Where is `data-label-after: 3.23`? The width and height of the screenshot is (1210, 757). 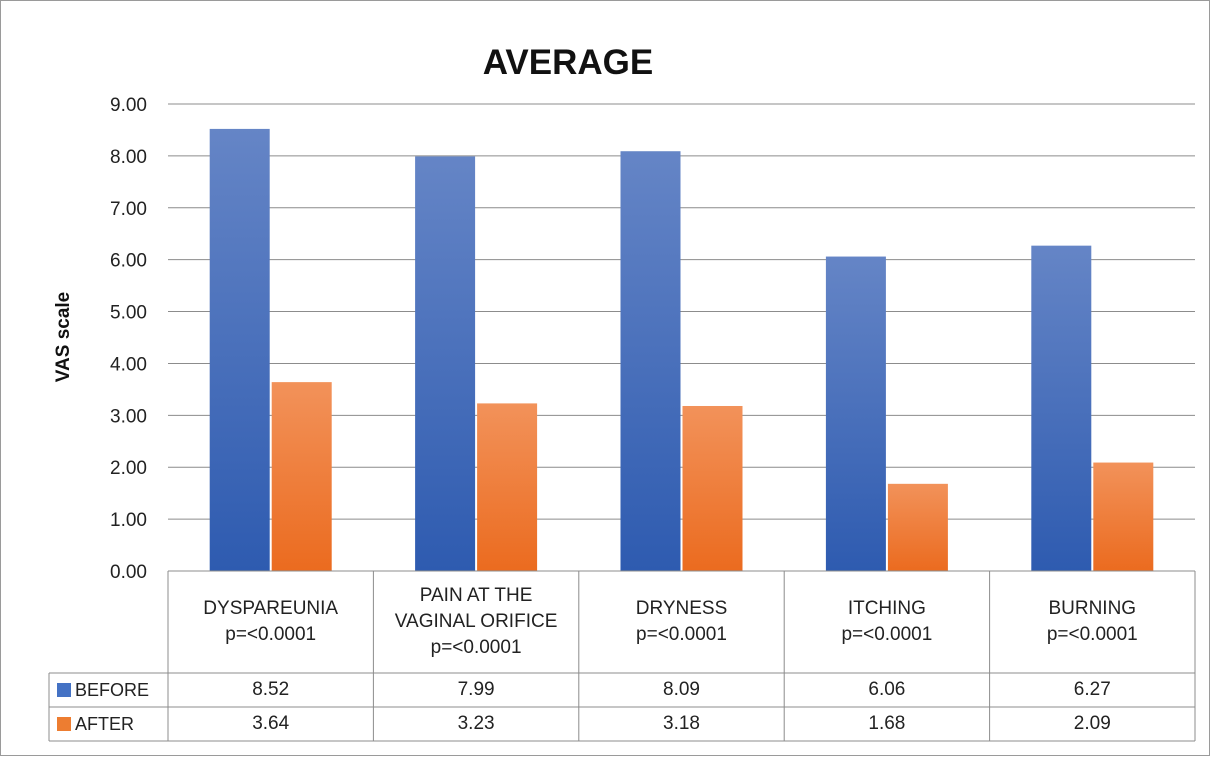 data-label-after: 3.23 is located at coordinates (476, 723).